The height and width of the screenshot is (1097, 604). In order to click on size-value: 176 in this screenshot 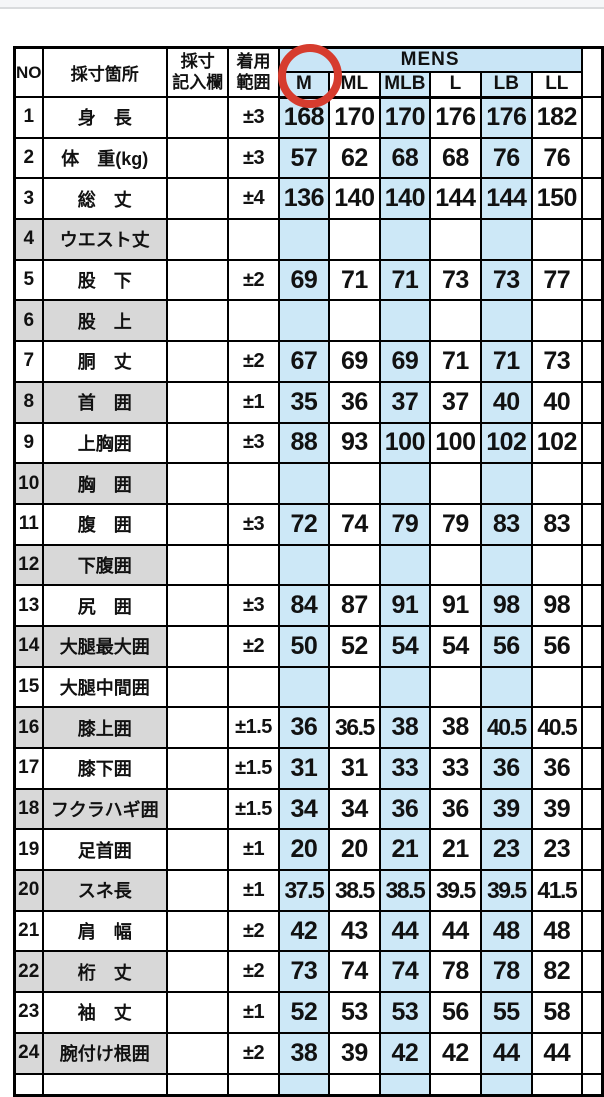, I will do `click(506, 117)`.